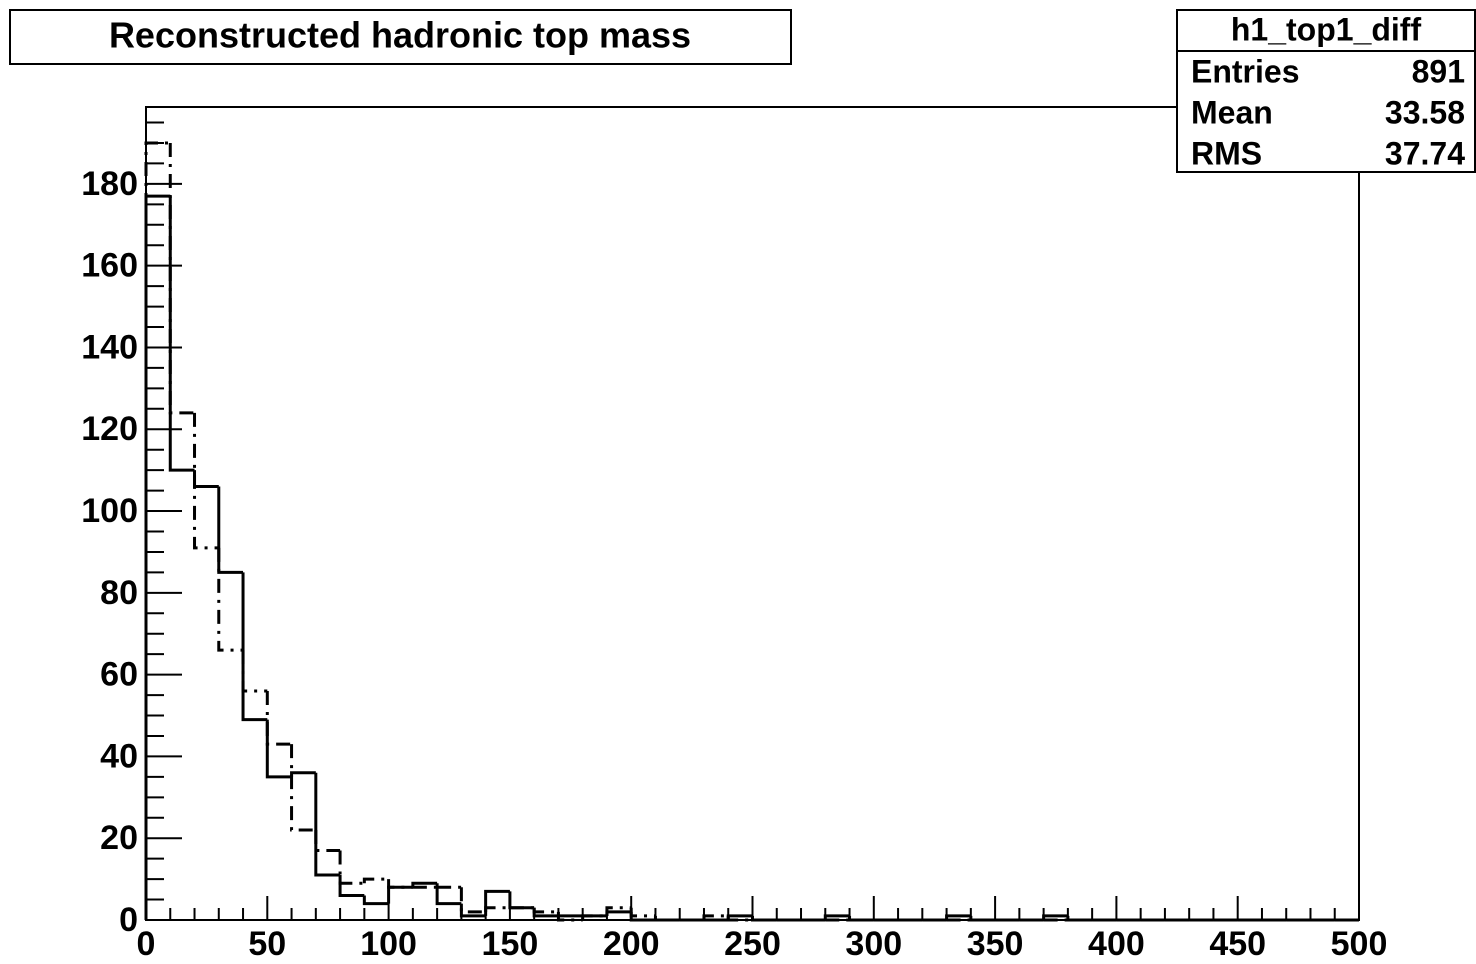 This screenshot has width=1476, height=964. What do you see at coordinates (1237, 944) in the screenshot?
I see `x-tick-label: 450` at bounding box center [1237, 944].